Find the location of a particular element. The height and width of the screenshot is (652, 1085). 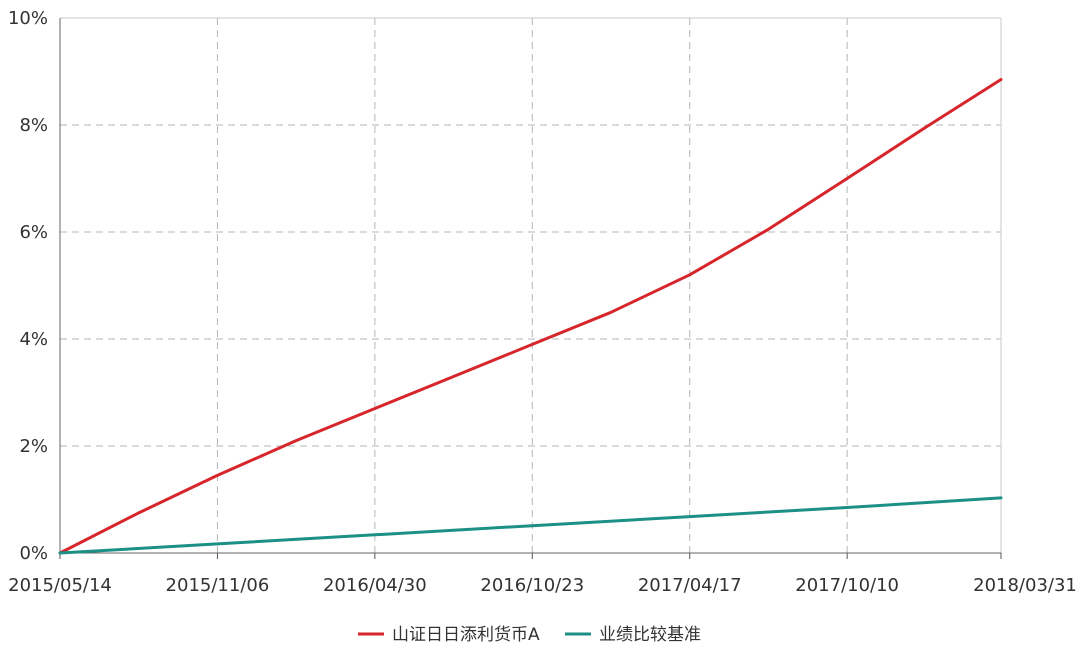

y-tick-label: 8% is located at coordinates (33, 125).